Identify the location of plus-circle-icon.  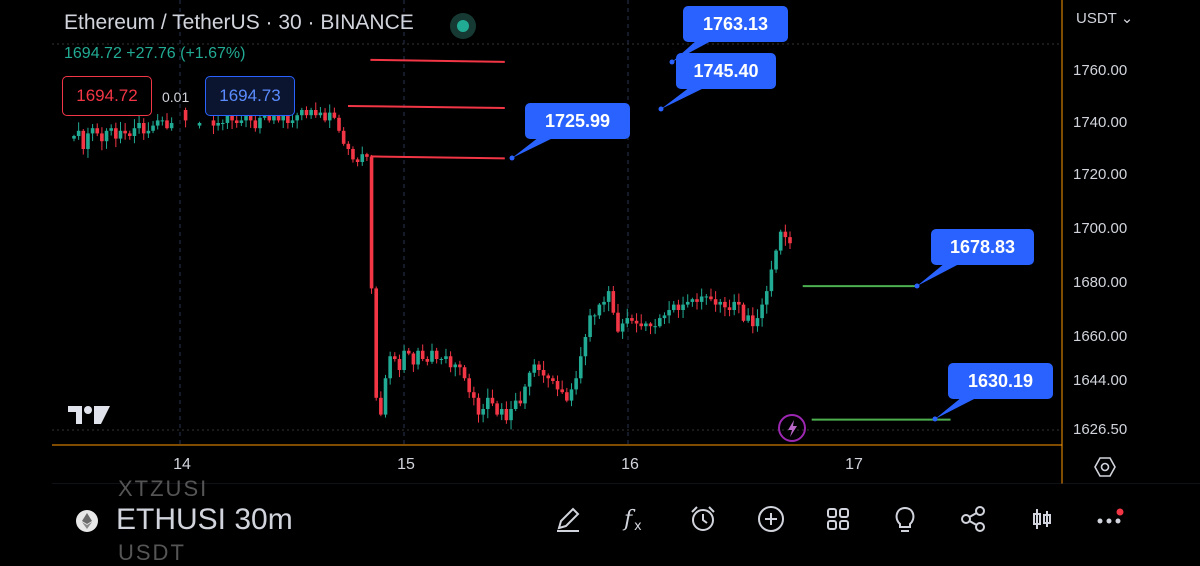
(771, 519).